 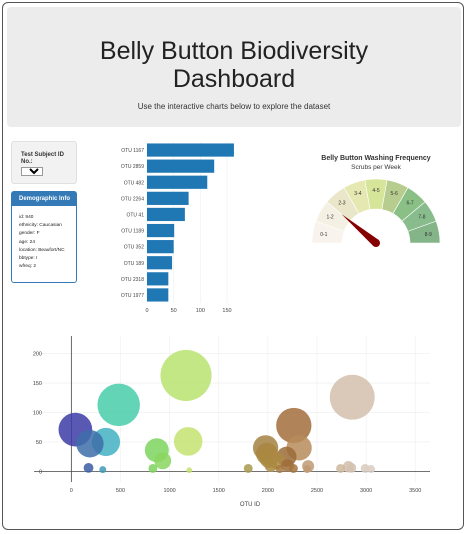 What do you see at coordinates (48, 159) in the screenshot?
I see `subject-selector-label: Test Subject ID No.:` at bounding box center [48, 159].